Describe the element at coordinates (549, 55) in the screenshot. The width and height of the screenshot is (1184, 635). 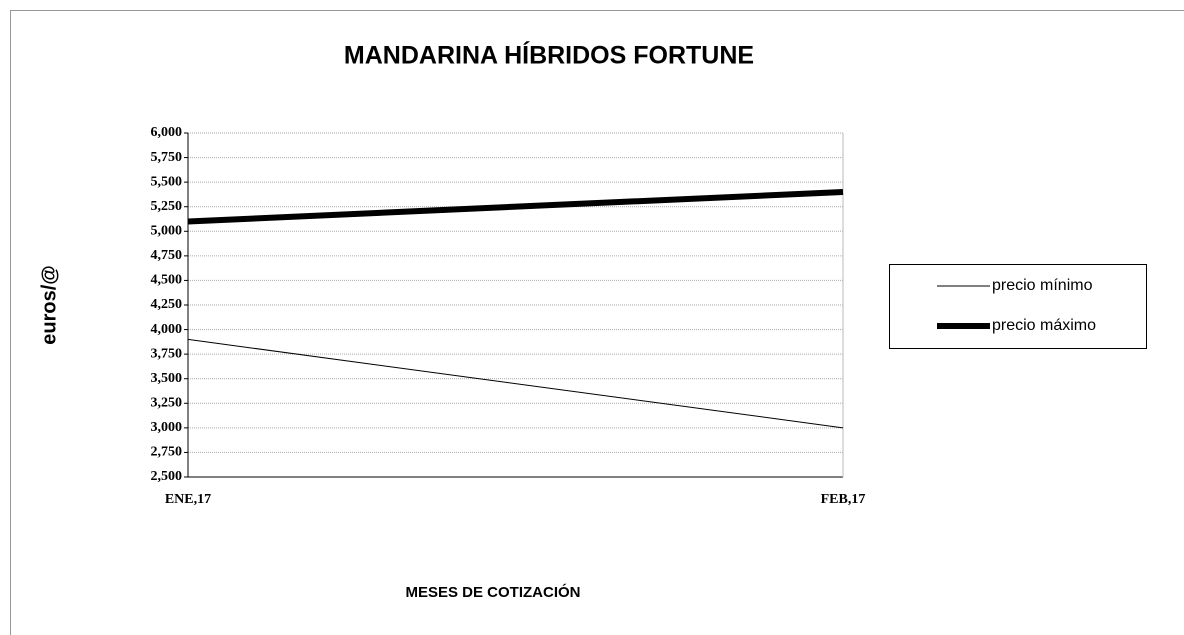
I see `chart-title: MANDARINA HÍBRIDOS FORTUNE` at that location.